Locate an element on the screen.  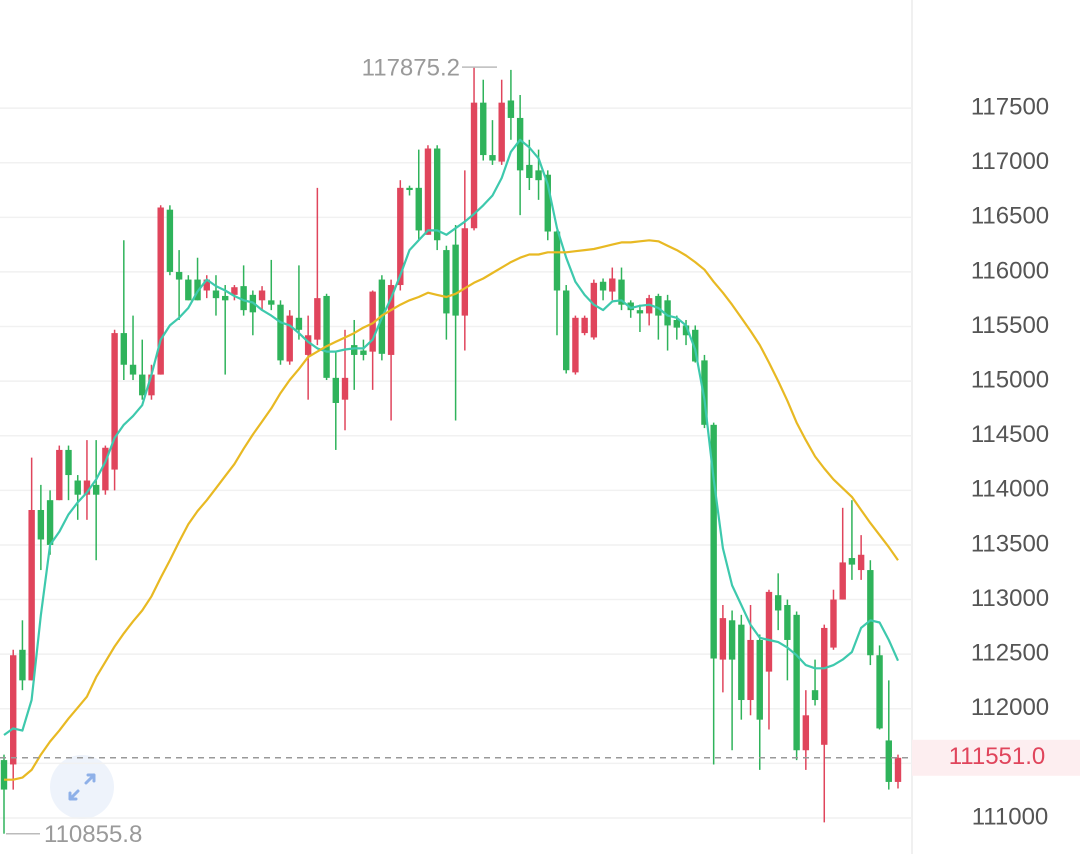
expand-icon is located at coordinates (82, 787).